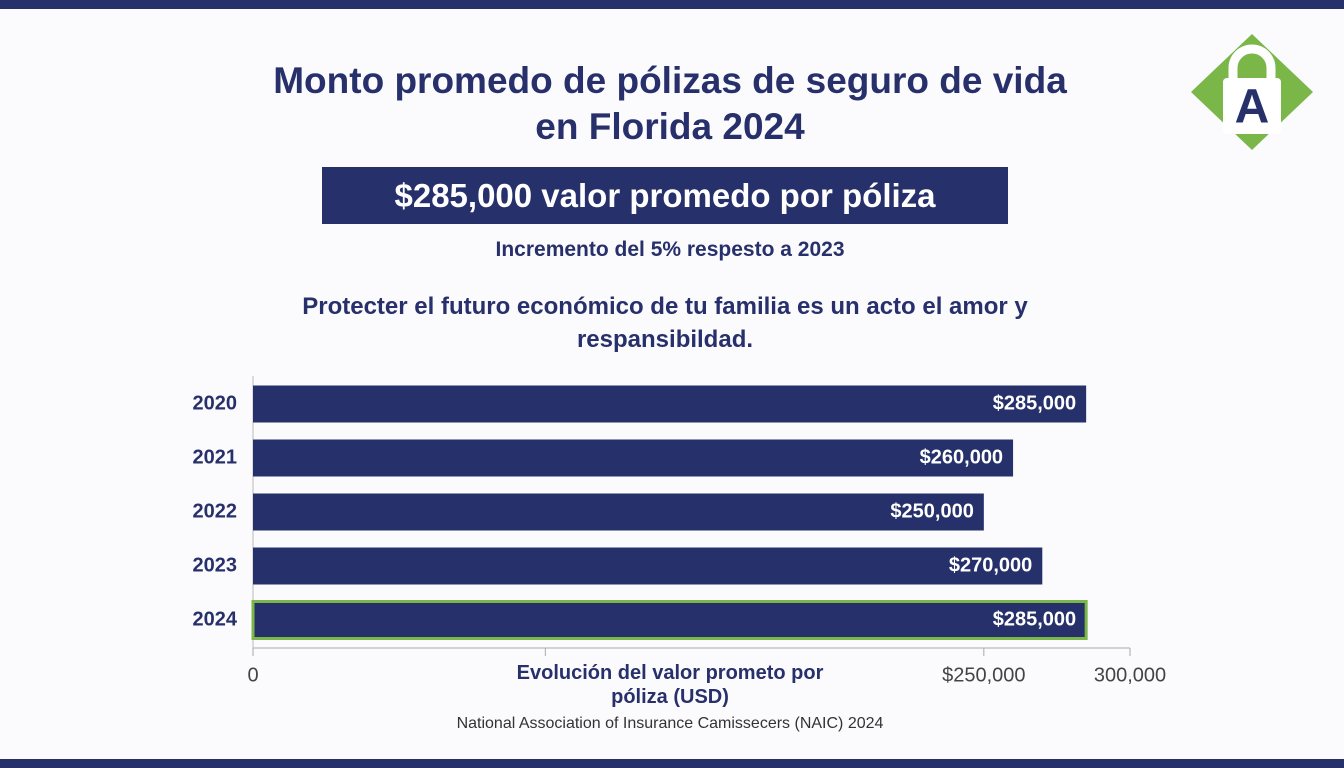  What do you see at coordinates (215, 457) in the screenshot?
I see `y-tick-label: 2021` at bounding box center [215, 457].